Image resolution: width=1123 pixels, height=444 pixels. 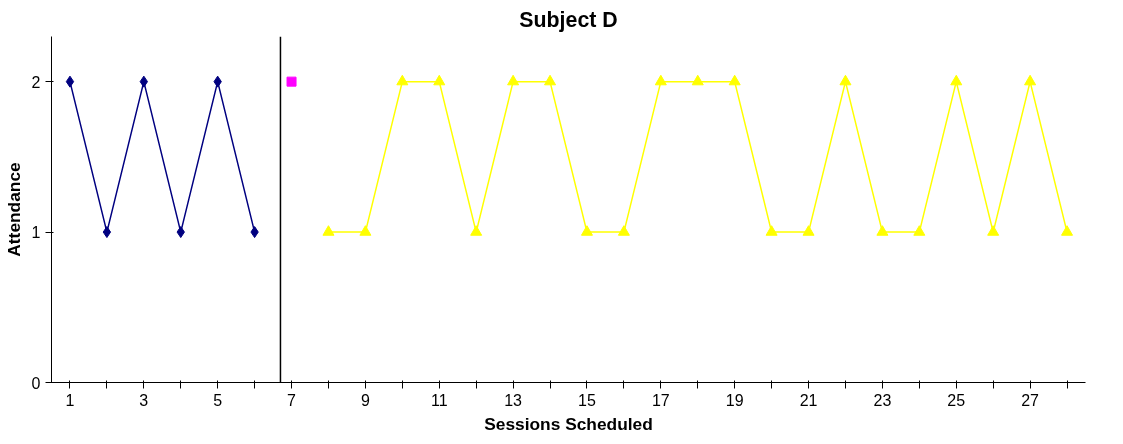 What do you see at coordinates (587, 400) in the screenshot?
I see `x-tick-label: 15` at bounding box center [587, 400].